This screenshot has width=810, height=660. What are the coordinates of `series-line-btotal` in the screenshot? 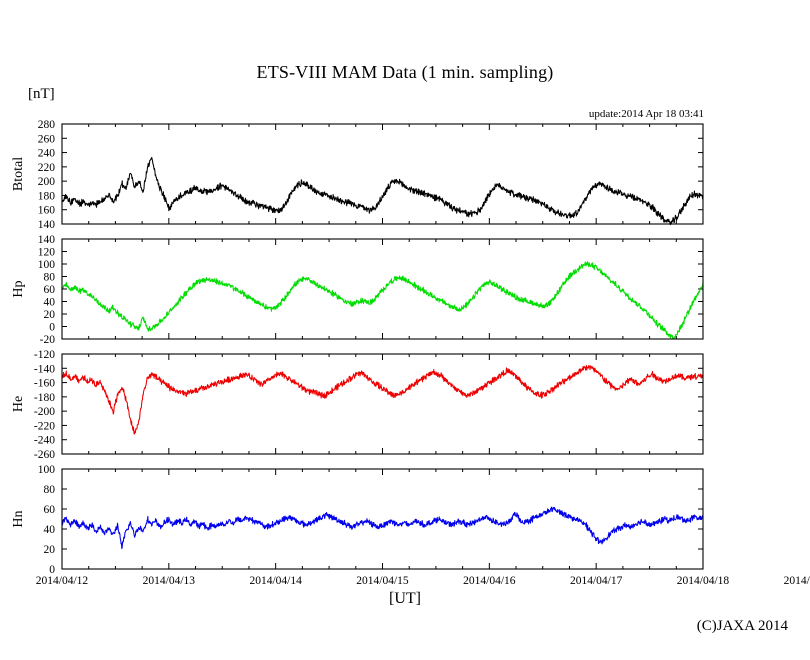 It's located at (382, 191).